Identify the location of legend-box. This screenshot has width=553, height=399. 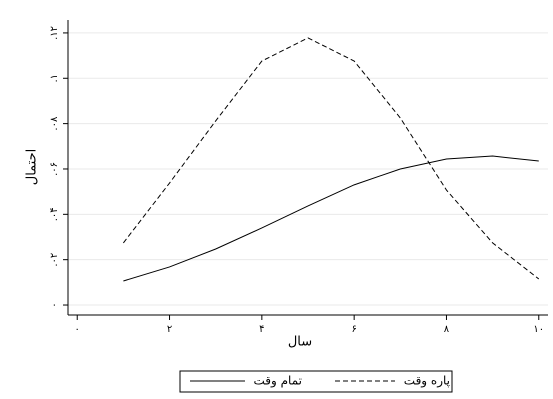
(316, 381).